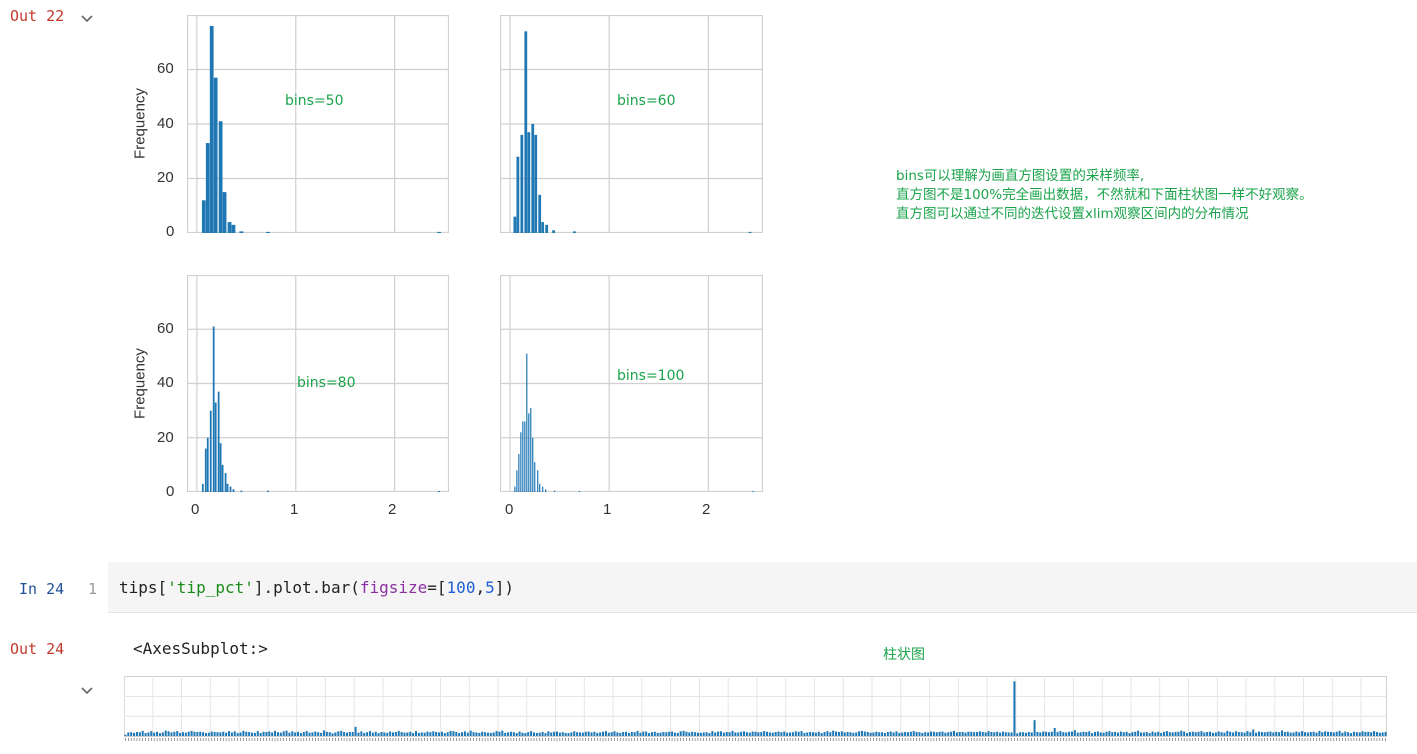  What do you see at coordinates (326, 383) in the screenshot?
I see `annotation-bins80: bins=80` at bounding box center [326, 383].